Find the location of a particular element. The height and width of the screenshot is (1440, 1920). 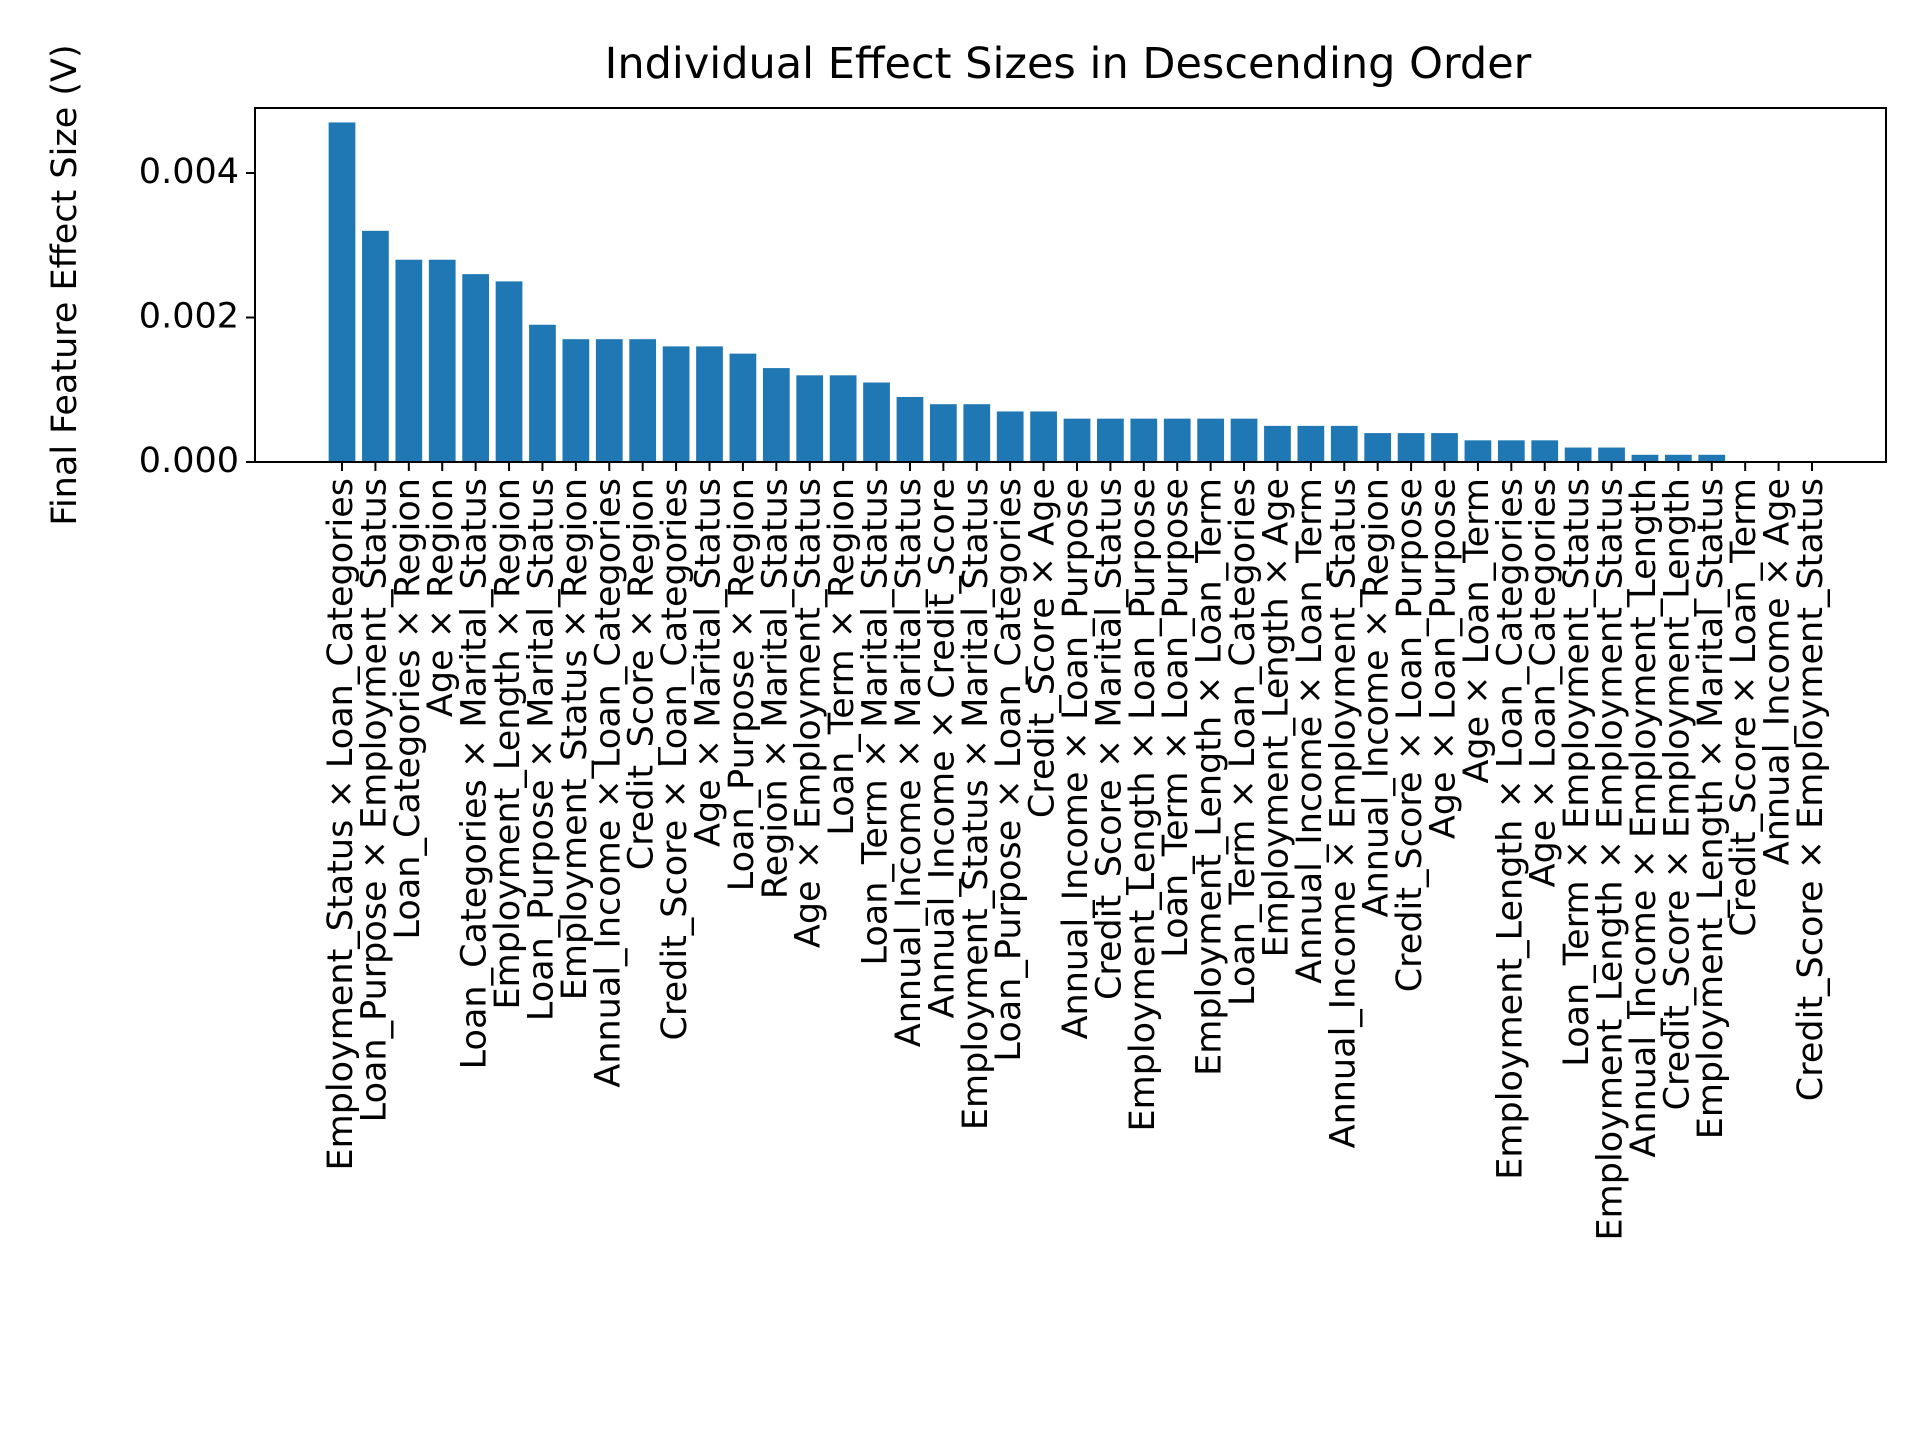

x-tick-label: Credit_Score × Marital_Status is located at coordinates (1109, 739).